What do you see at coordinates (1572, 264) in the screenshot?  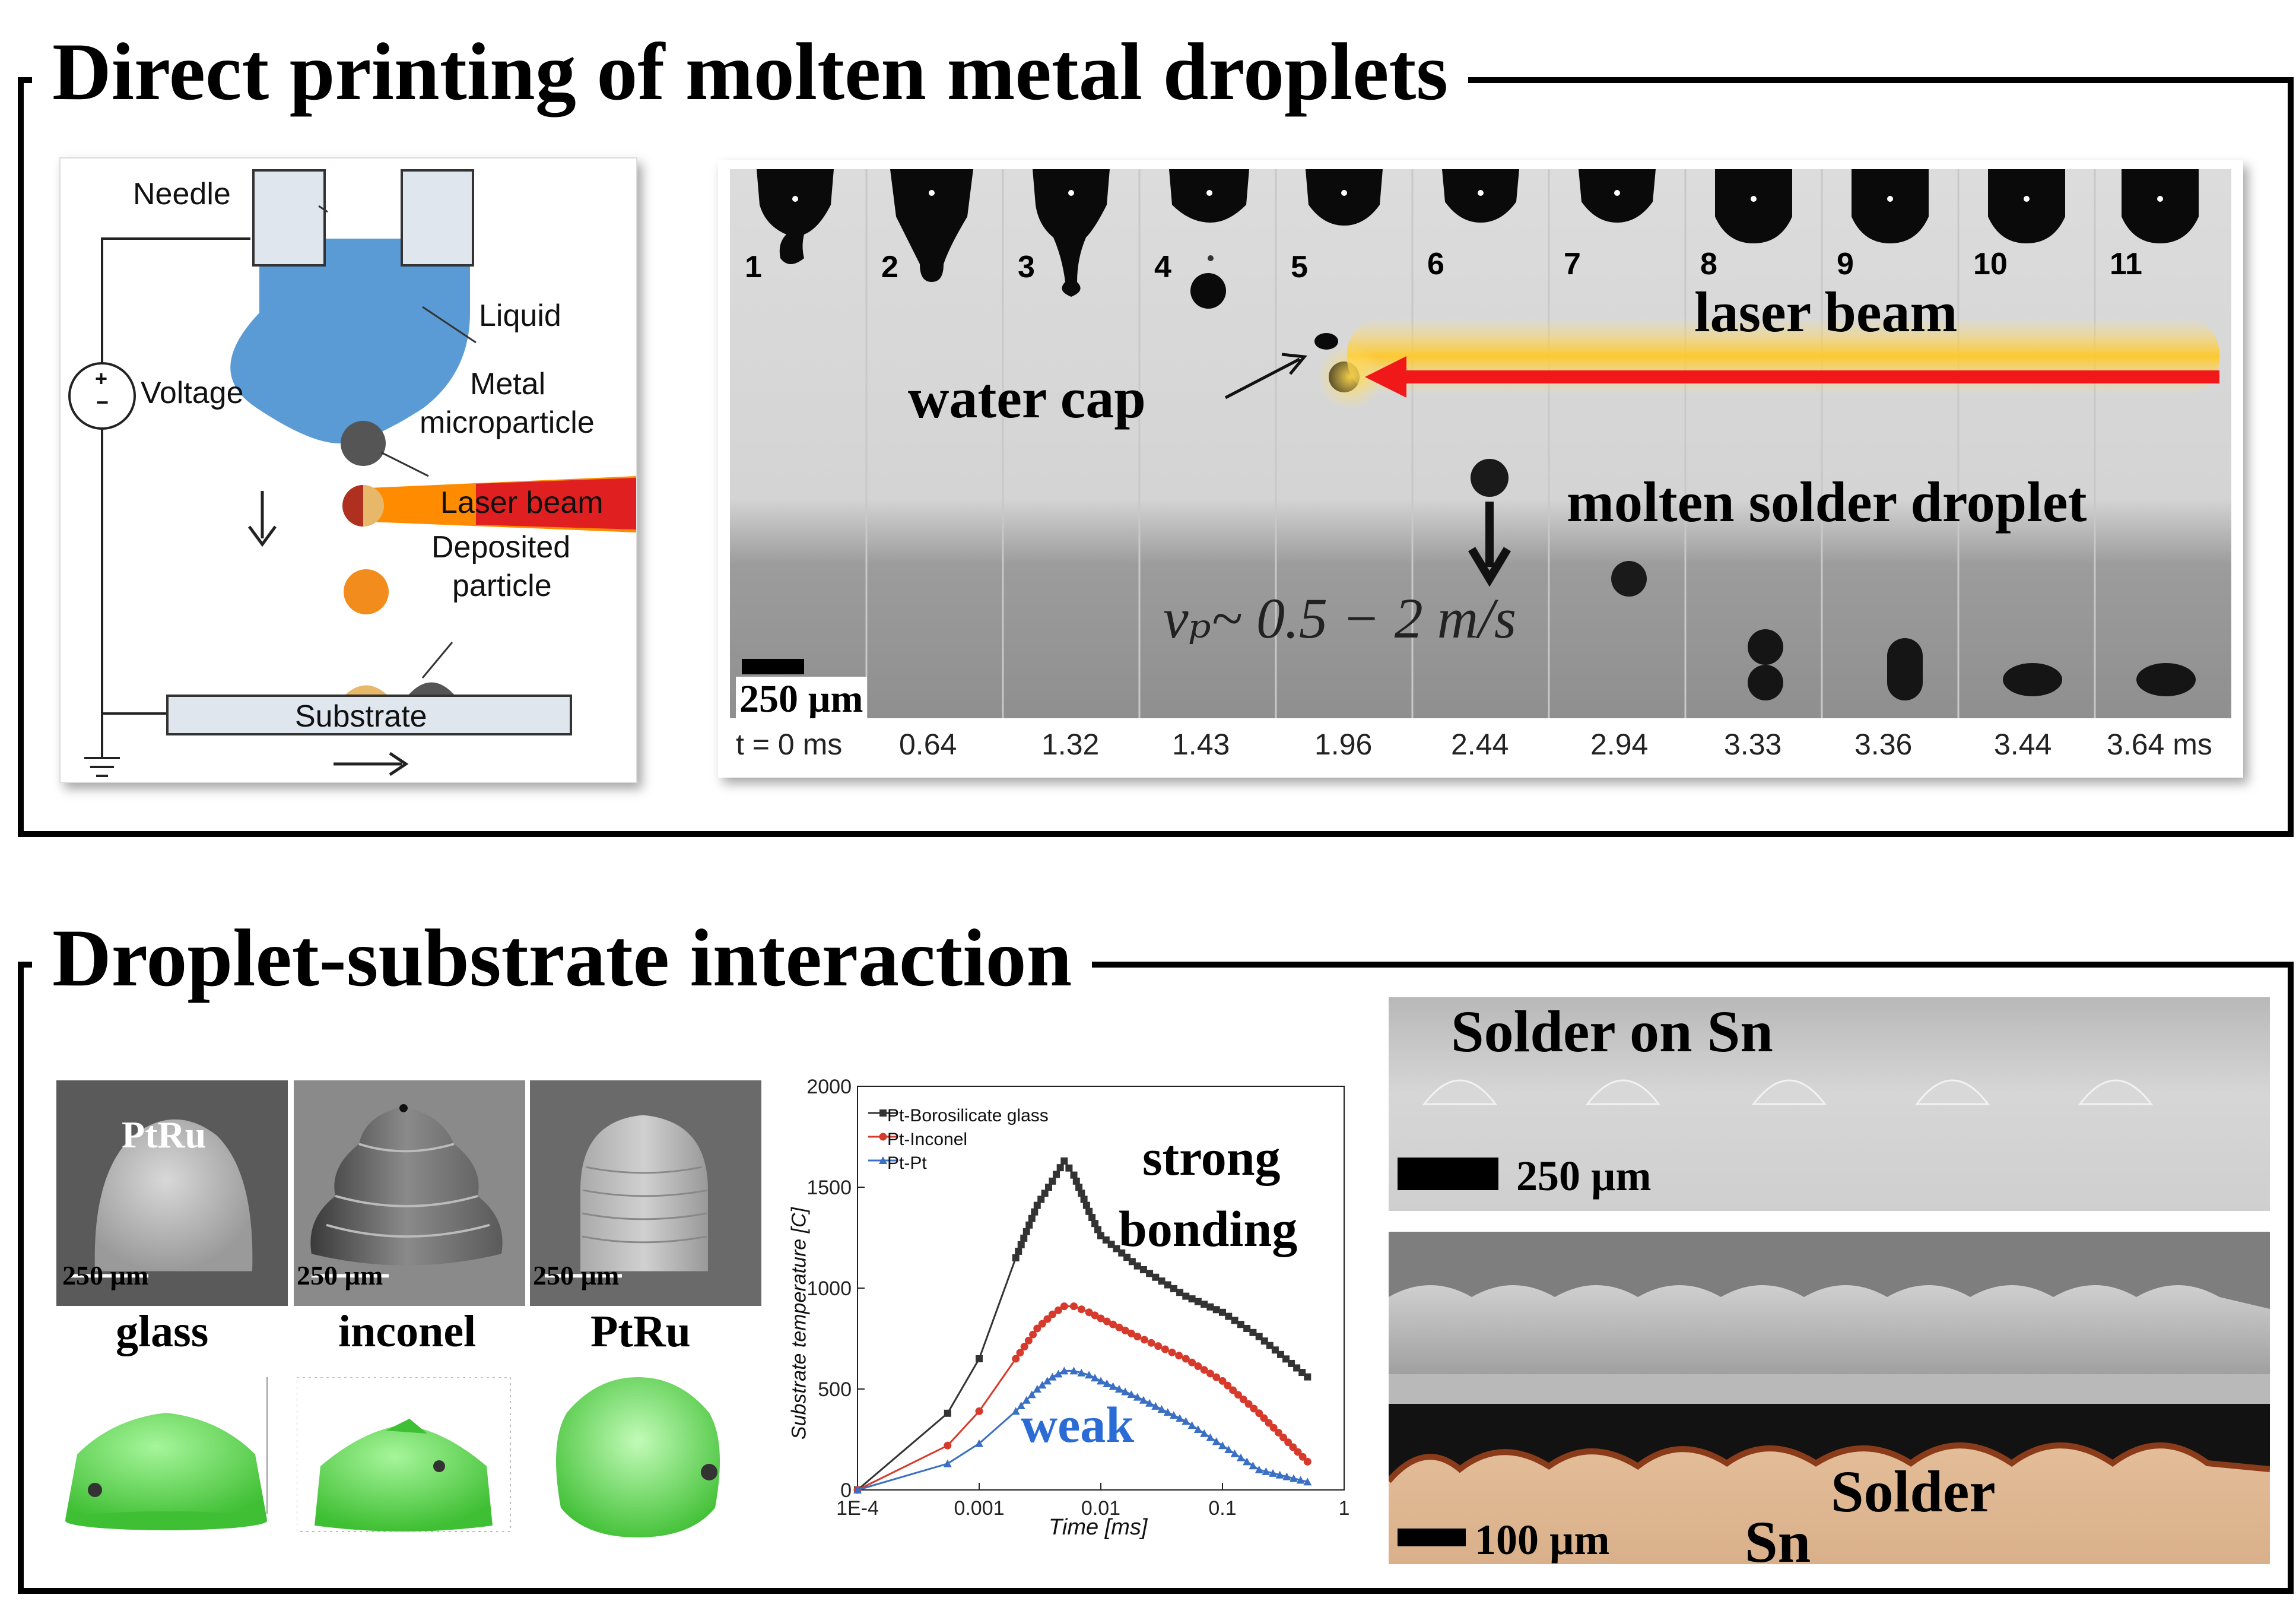 I see `frame-number-7: 7` at bounding box center [1572, 264].